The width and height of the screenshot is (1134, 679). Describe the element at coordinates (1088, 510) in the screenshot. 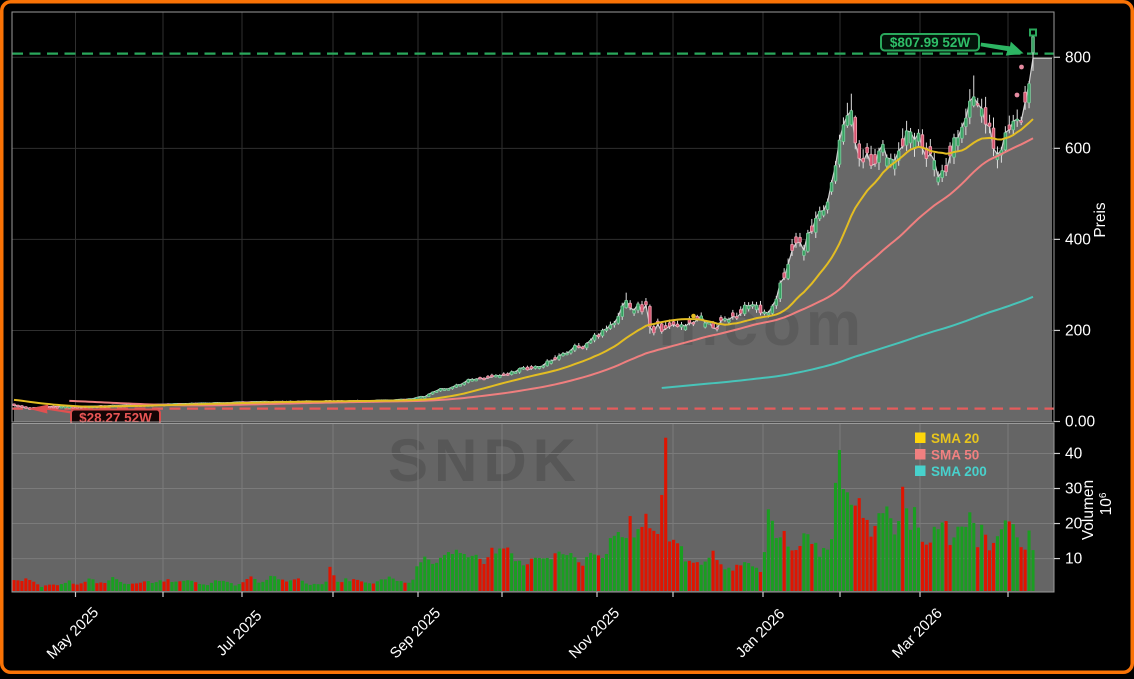

I see `svg-text: Volumen` at that location.